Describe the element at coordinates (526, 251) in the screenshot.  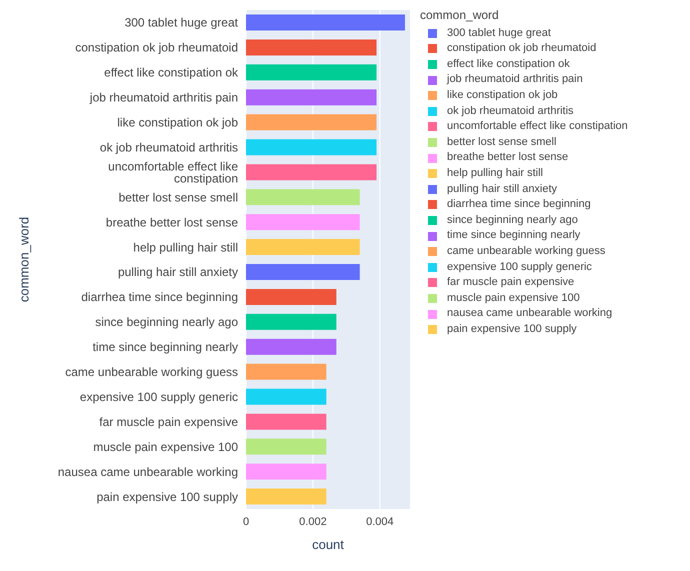
I see `legend-label: came unbearable working guess` at that location.